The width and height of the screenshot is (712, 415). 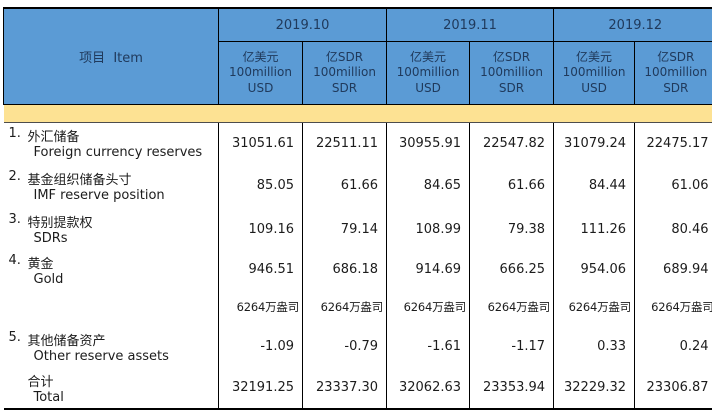 What do you see at coordinates (428, 346) in the screenshot?
I see `value-cell: -1.61` at bounding box center [428, 346].